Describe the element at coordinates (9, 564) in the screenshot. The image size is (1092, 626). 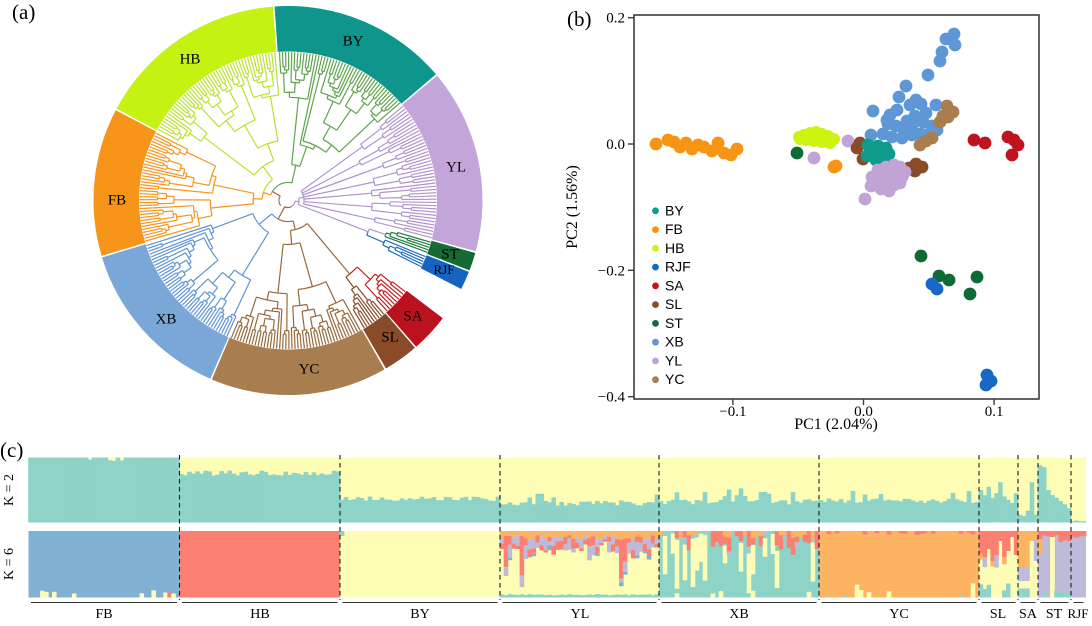
I see `svg-text: K = 6` at that location.